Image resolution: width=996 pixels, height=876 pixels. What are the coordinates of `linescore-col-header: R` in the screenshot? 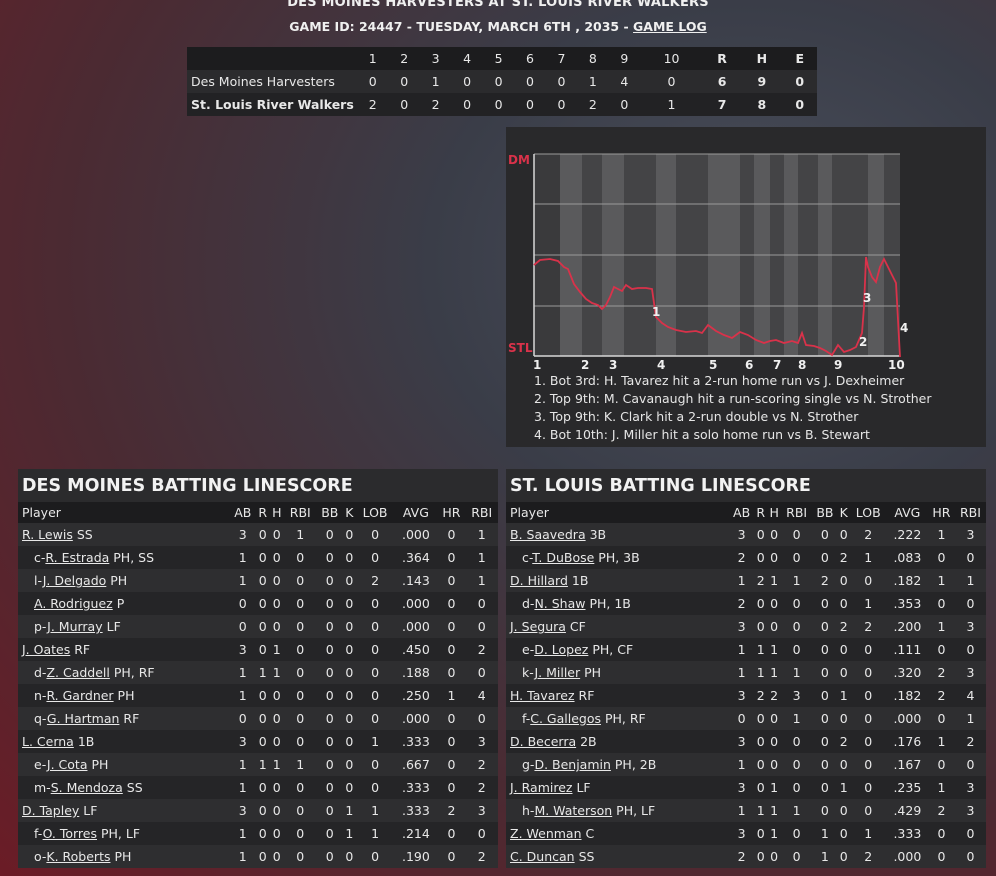 It's located at (722, 58).